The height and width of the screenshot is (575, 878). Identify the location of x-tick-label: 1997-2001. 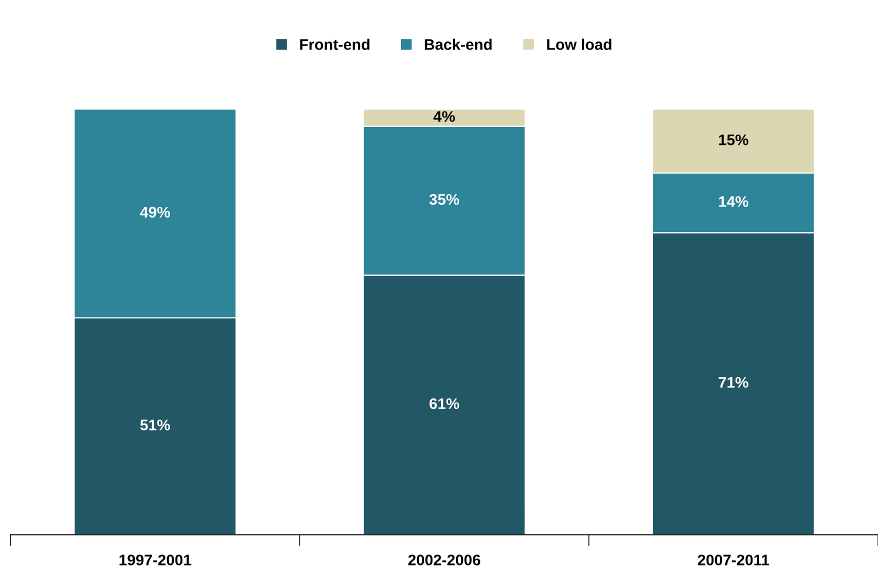
(156, 560).